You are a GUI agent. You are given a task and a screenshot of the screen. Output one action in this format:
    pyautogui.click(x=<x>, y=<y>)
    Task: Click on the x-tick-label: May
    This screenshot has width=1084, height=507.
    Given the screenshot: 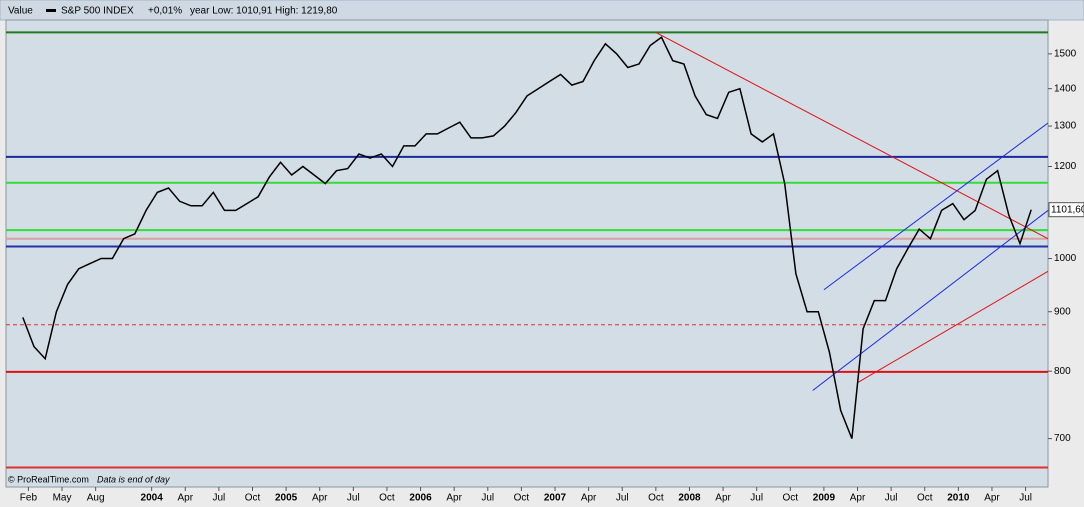 What is the action you would take?
    pyautogui.click(x=62, y=498)
    